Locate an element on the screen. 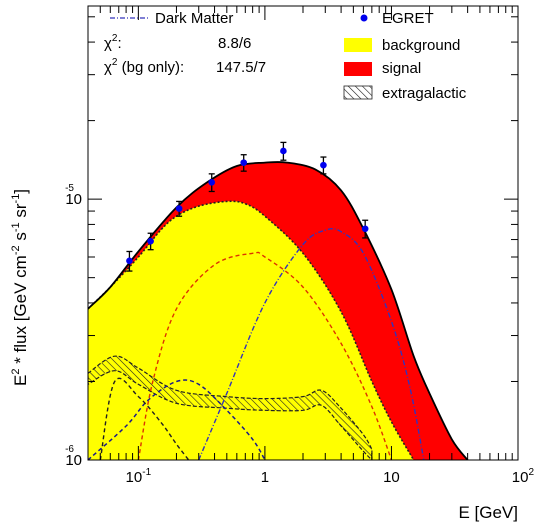  x-axis-title: E [GeV] is located at coordinates (488, 512).